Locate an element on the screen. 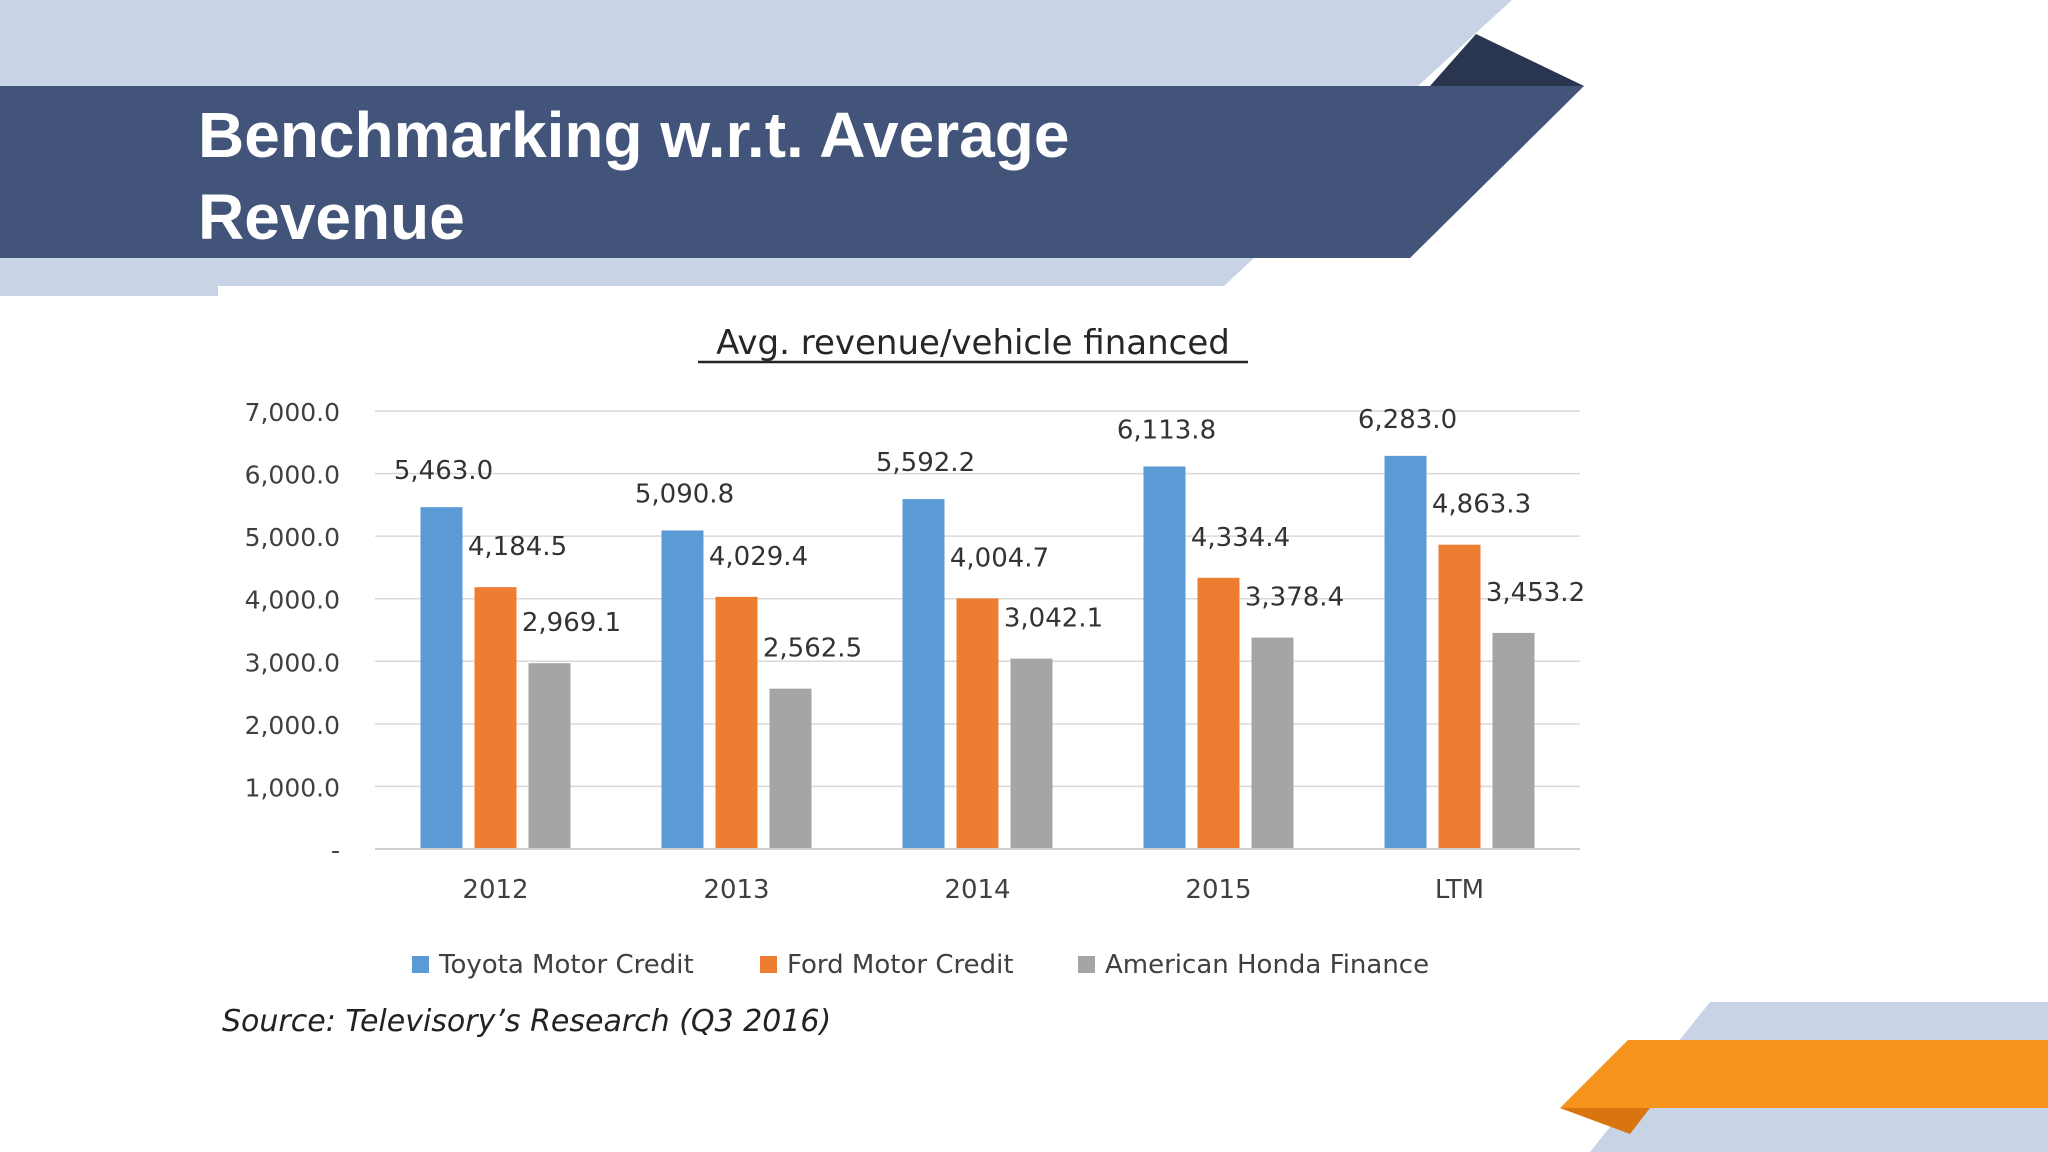 The height and width of the screenshot is (1152, 2048). bar-toyota-motor-credit-2014 is located at coordinates (923, 674).